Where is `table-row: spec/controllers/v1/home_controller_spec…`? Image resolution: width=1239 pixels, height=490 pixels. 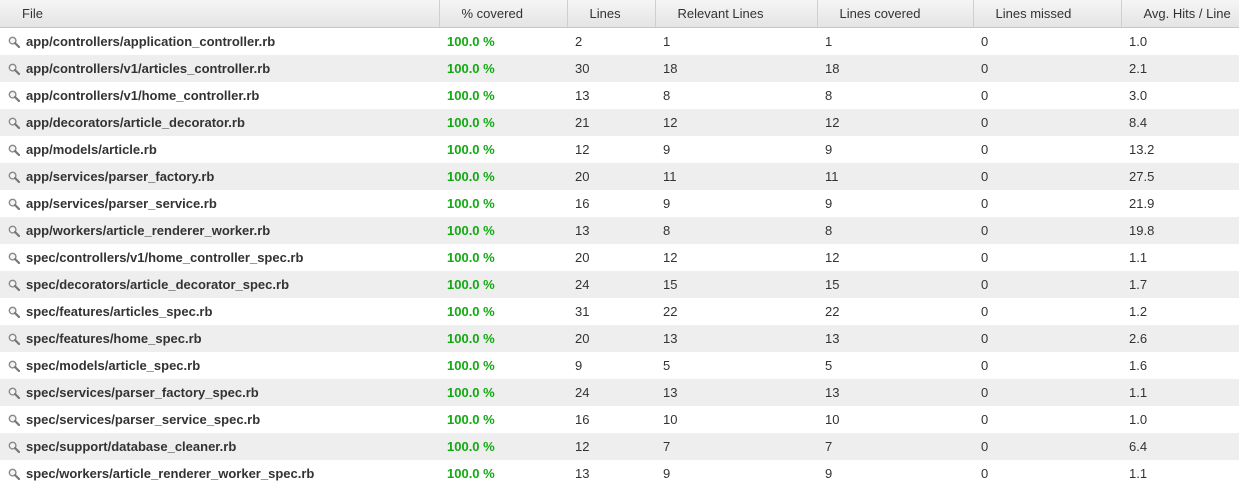 table-row: spec/controllers/v1/home_controller_spec… is located at coordinates (619, 257).